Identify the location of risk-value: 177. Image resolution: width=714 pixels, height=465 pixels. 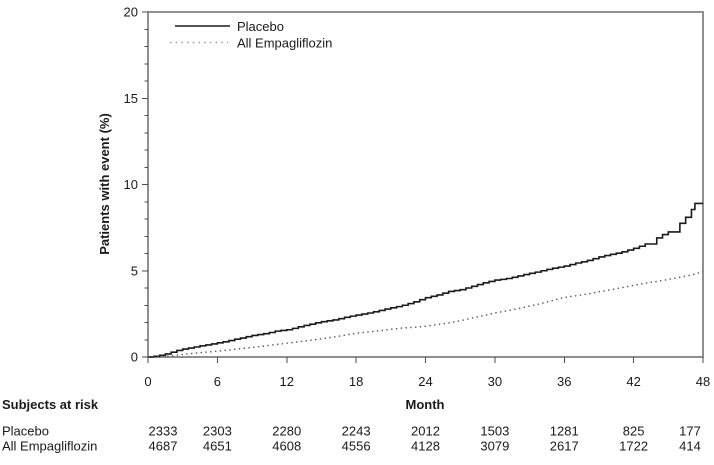
(690, 431).